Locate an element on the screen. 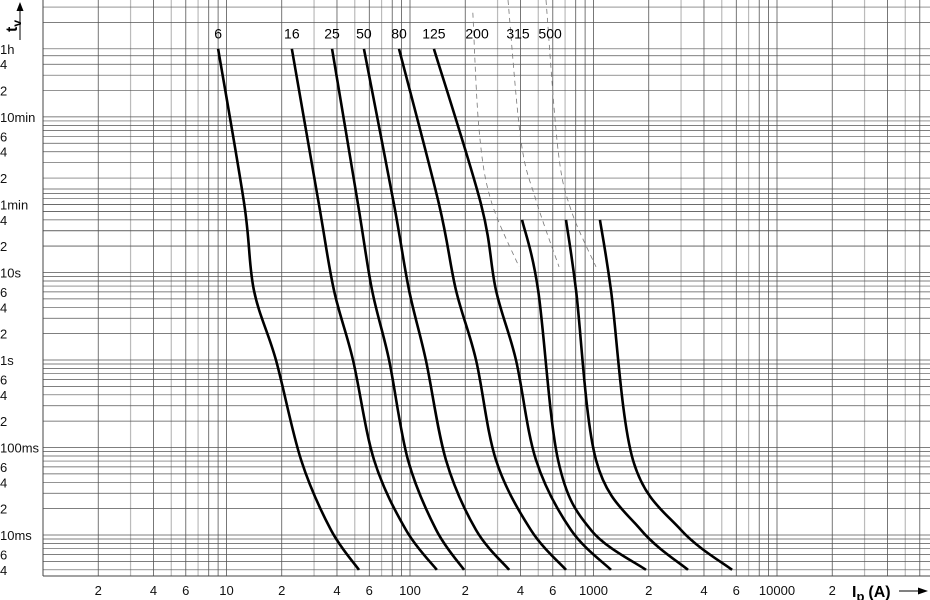 The width and height of the screenshot is (930, 600). x-axis-label: Ip (A) is located at coordinates (890, 592).